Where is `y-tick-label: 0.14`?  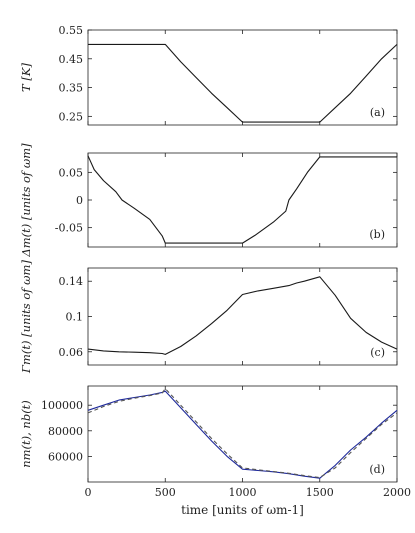
y-tick-label: 0.14 is located at coordinates (71, 281).